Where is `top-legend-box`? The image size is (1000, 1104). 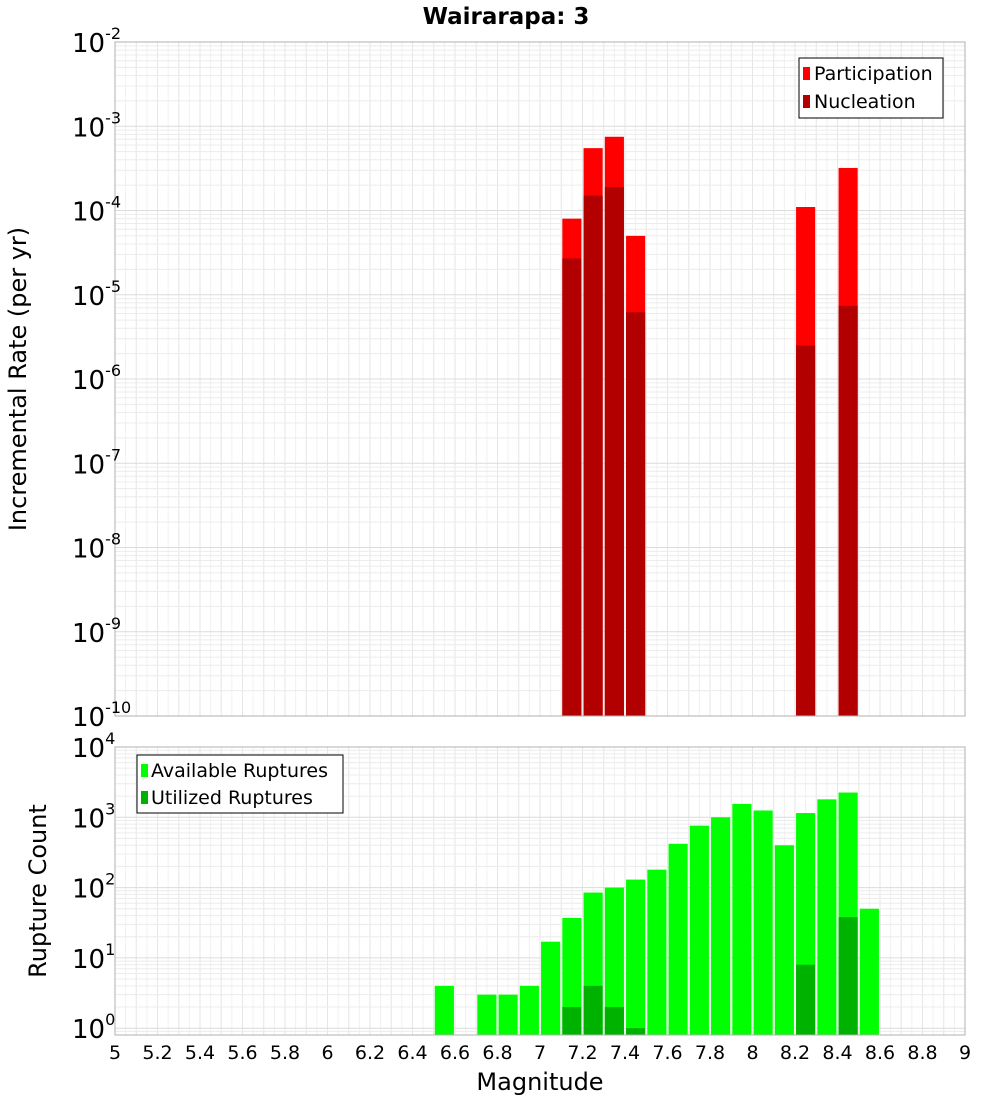 top-legend-box is located at coordinates (871, 88).